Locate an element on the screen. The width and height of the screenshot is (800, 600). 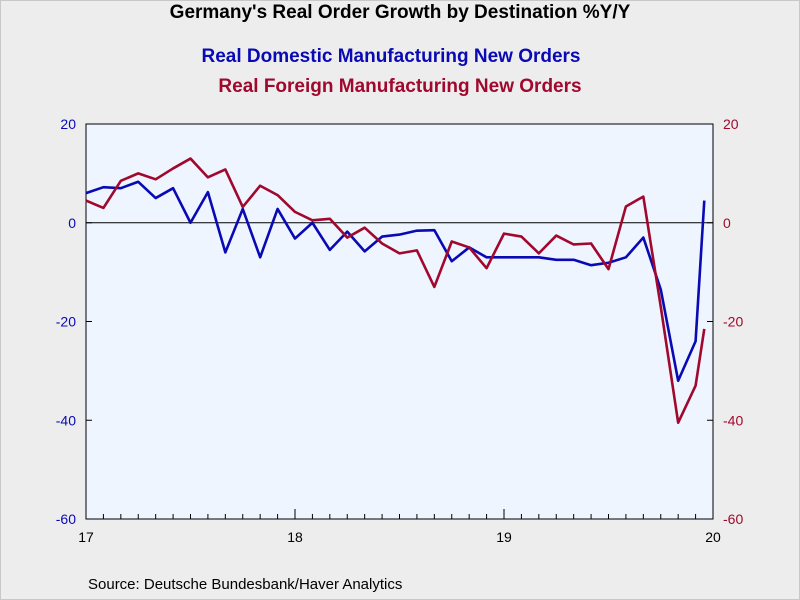
x-tick-label: 18 is located at coordinates (295, 537).